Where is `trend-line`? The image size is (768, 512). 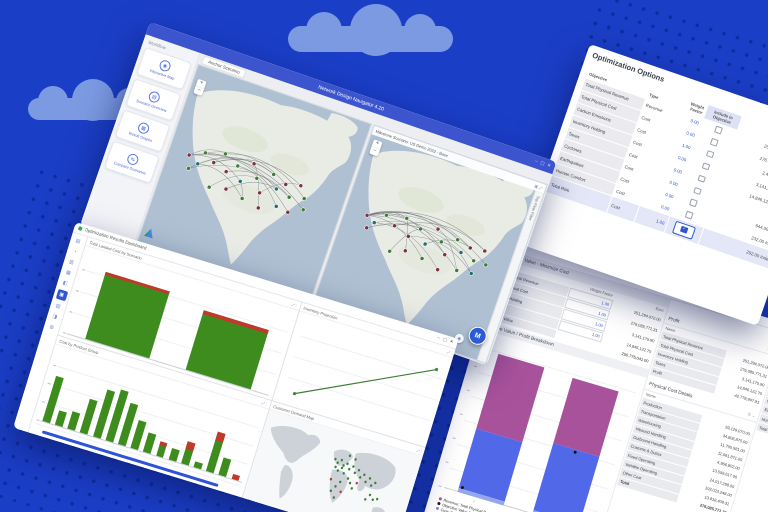
trend-line is located at coordinates (365, 381).